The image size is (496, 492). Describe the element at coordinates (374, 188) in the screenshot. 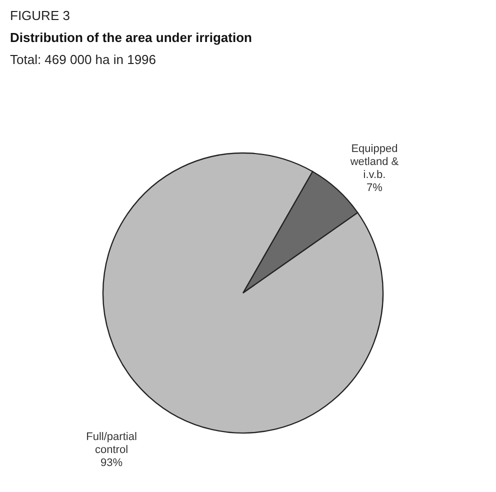

I see `data-label: 7%` at that location.